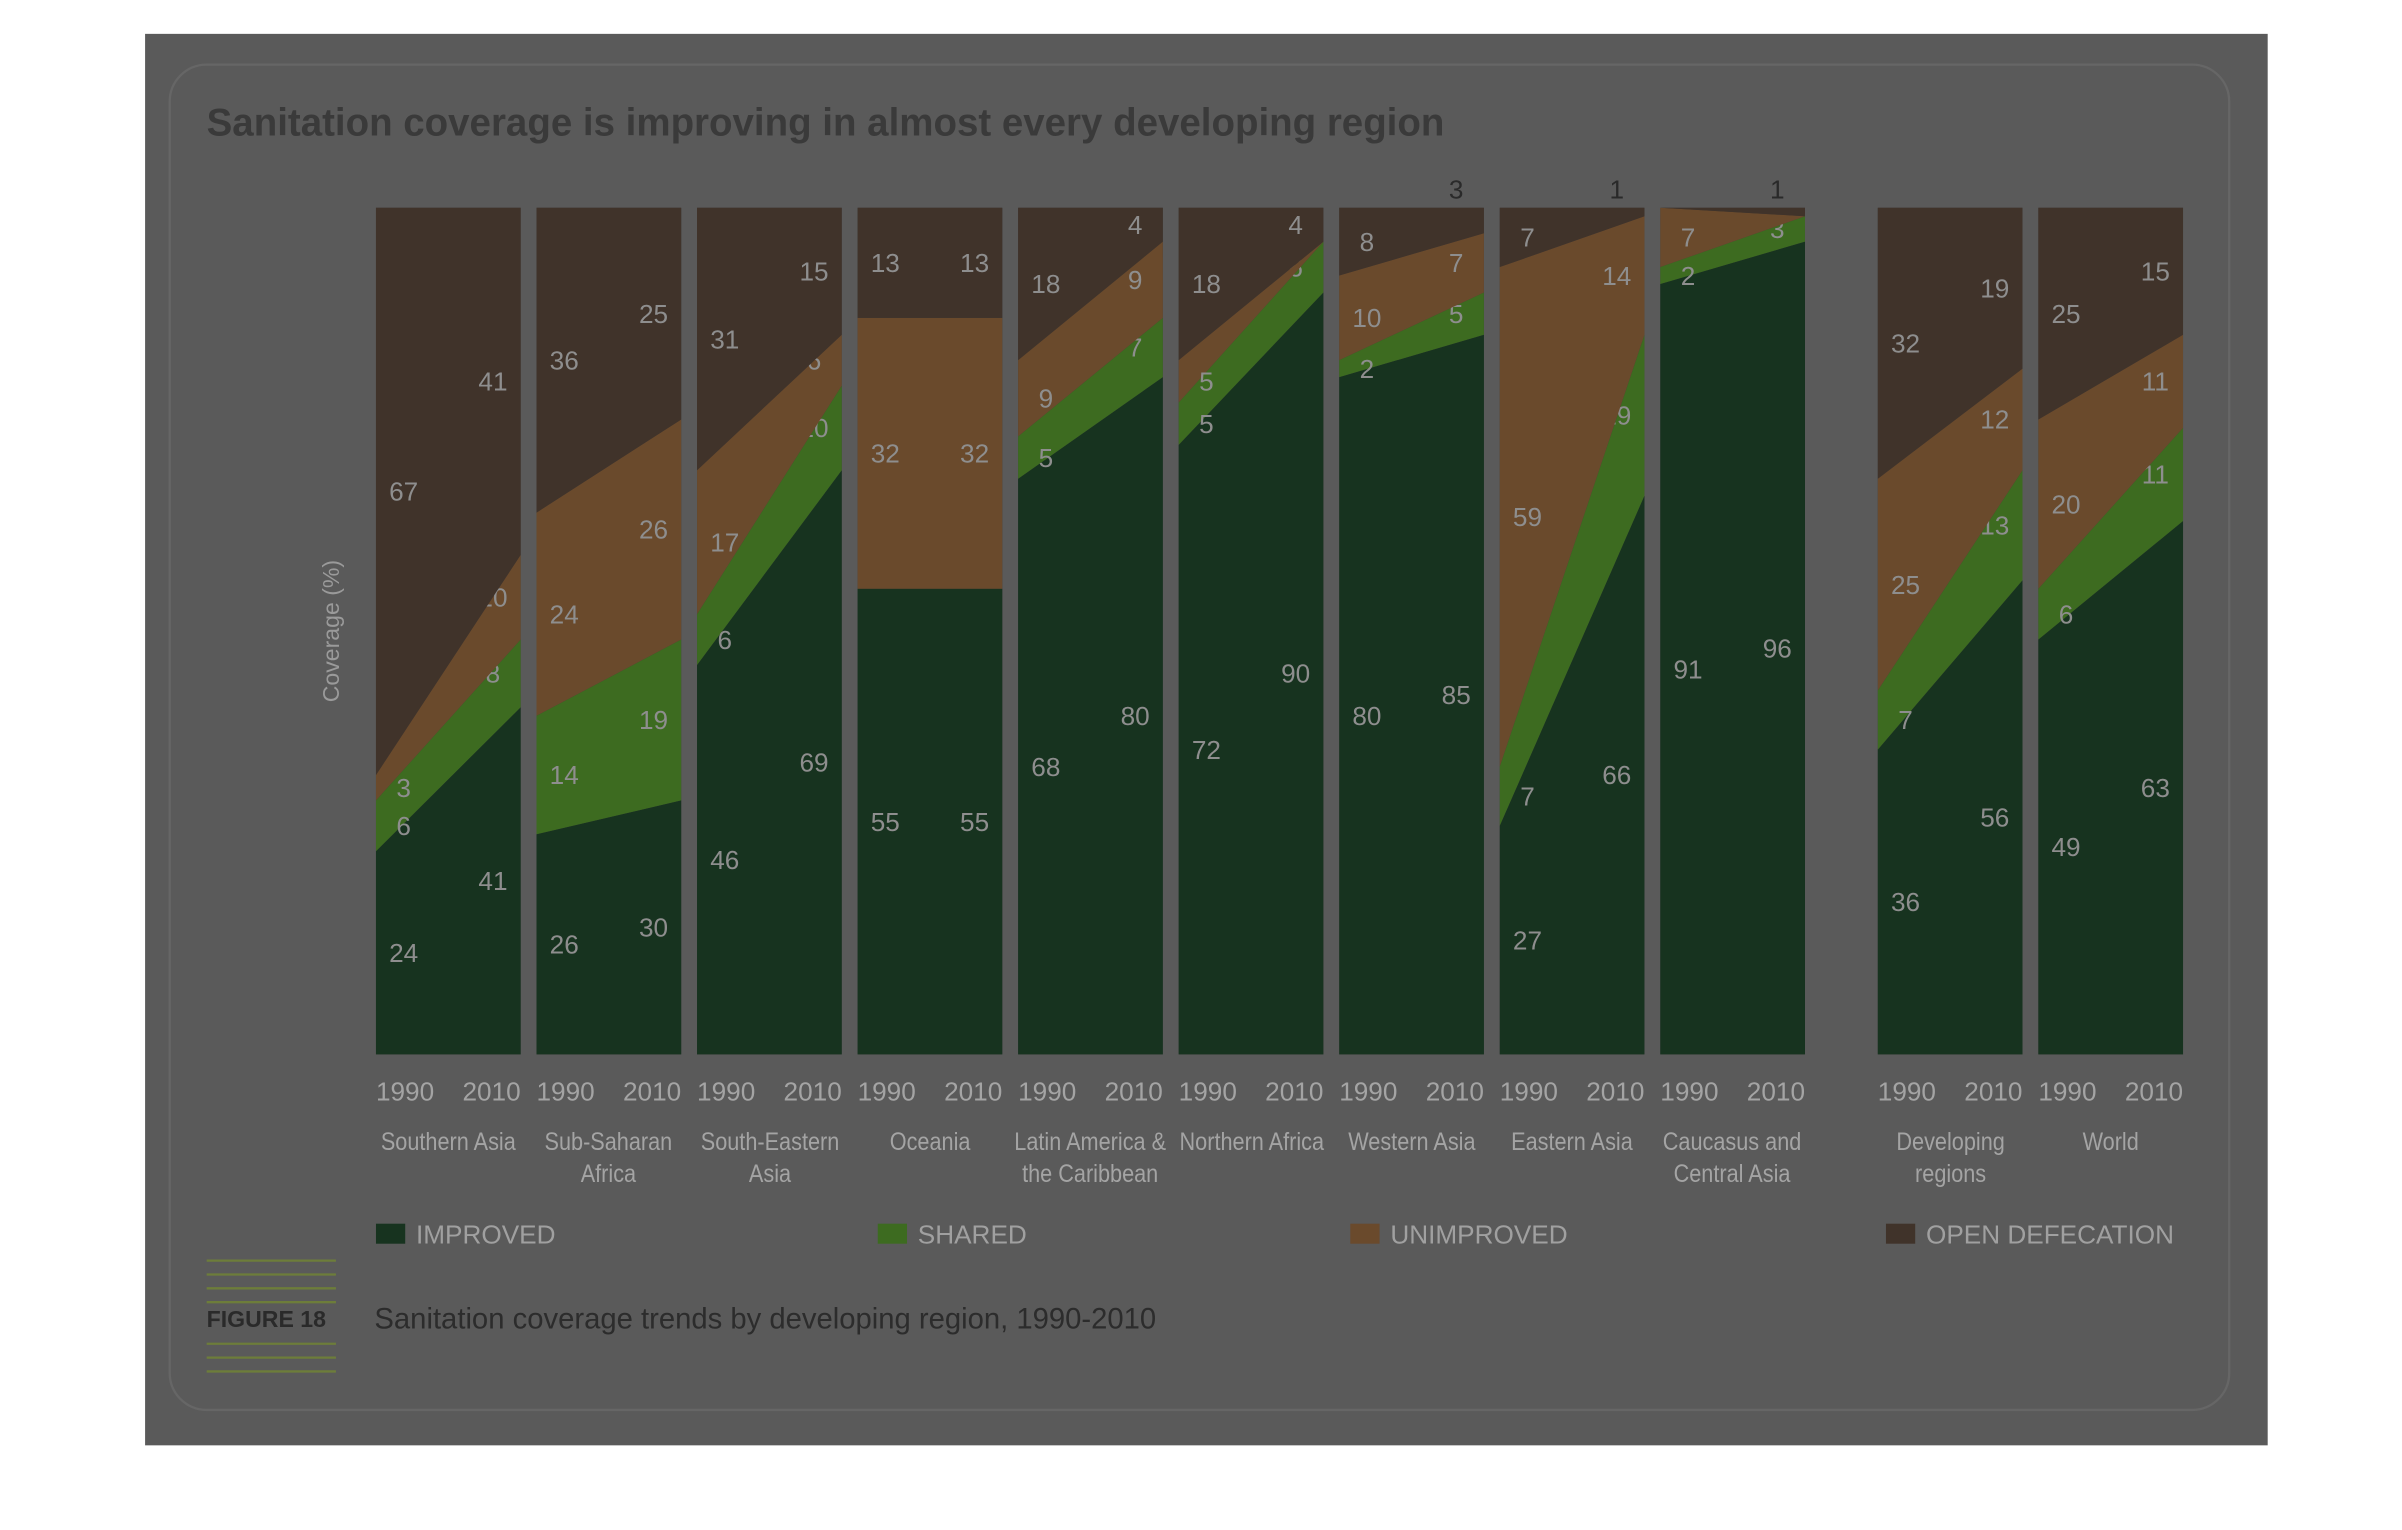 The width and height of the screenshot is (2402, 1530). I want to click on category-label: Sub-Saharan Africa, so click(608, 1159).